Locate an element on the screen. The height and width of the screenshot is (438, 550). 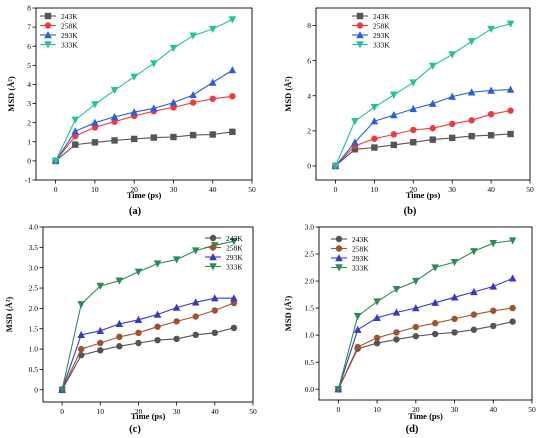
y-tick-label: 4.0 is located at coordinates (34, 227).